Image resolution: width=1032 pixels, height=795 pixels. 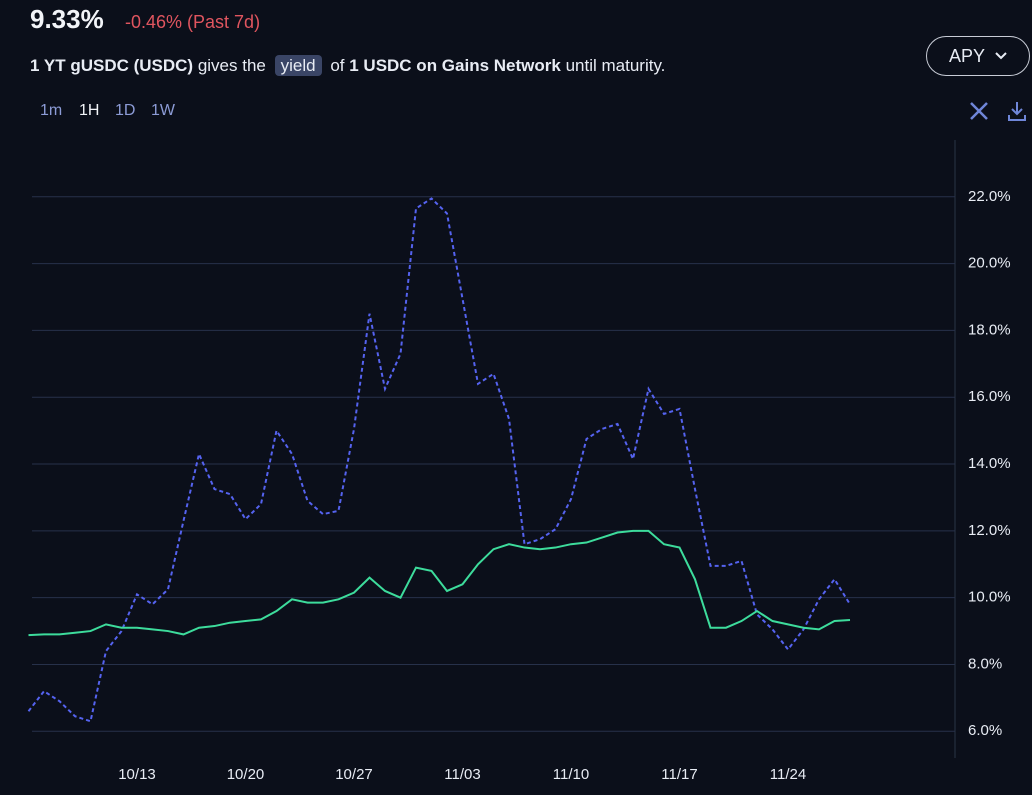 I want to click on mode-dropdown: APY, so click(x=978, y=56).